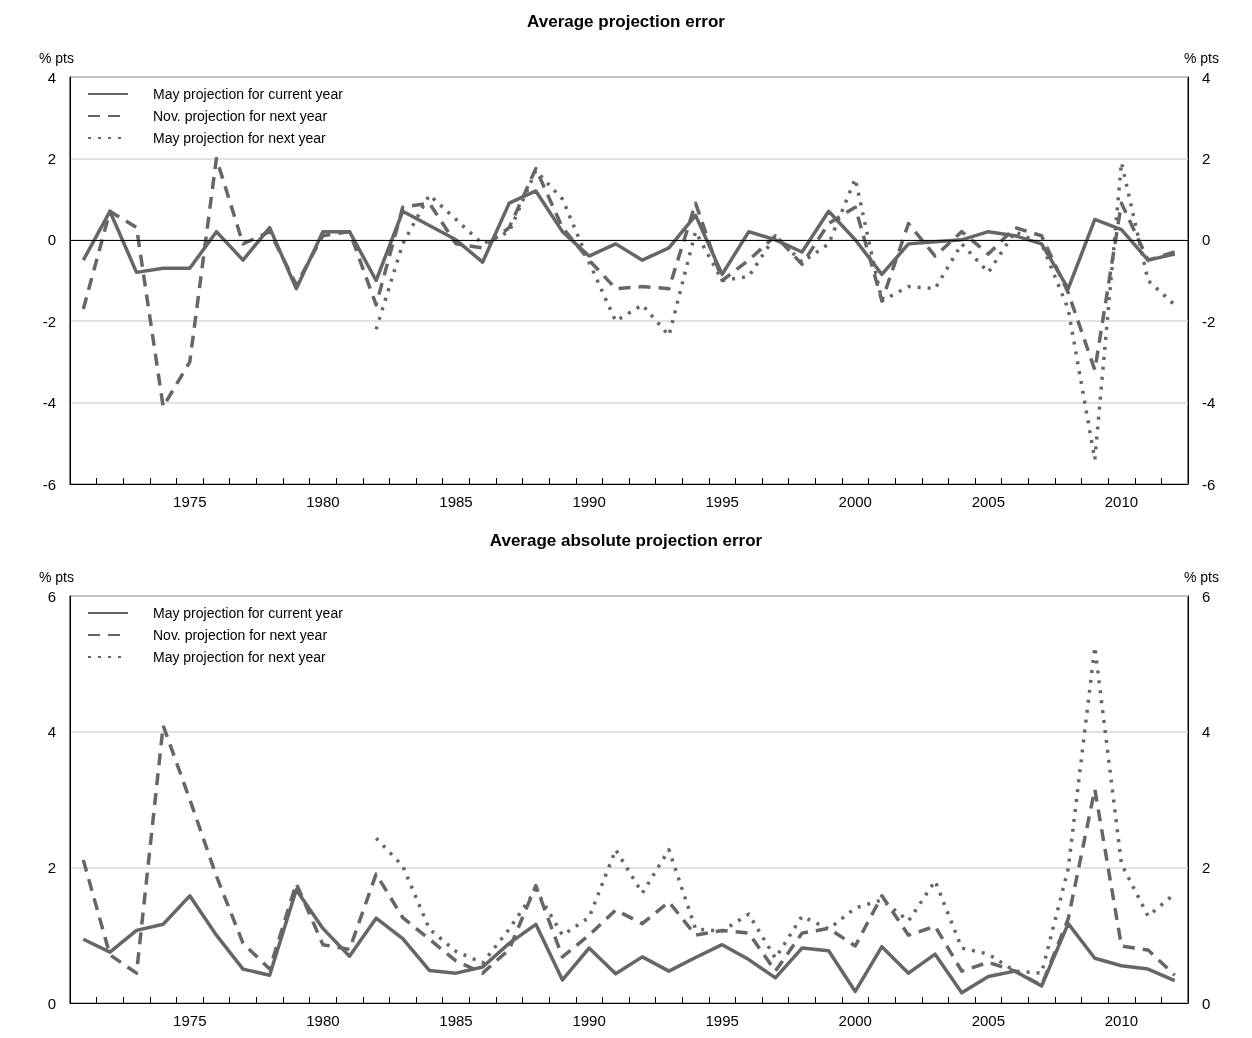 The height and width of the screenshot is (1038, 1252). What do you see at coordinates (49, 484) in the screenshot?
I see `y-tick-label: -6` at bounding box center [49, 484].